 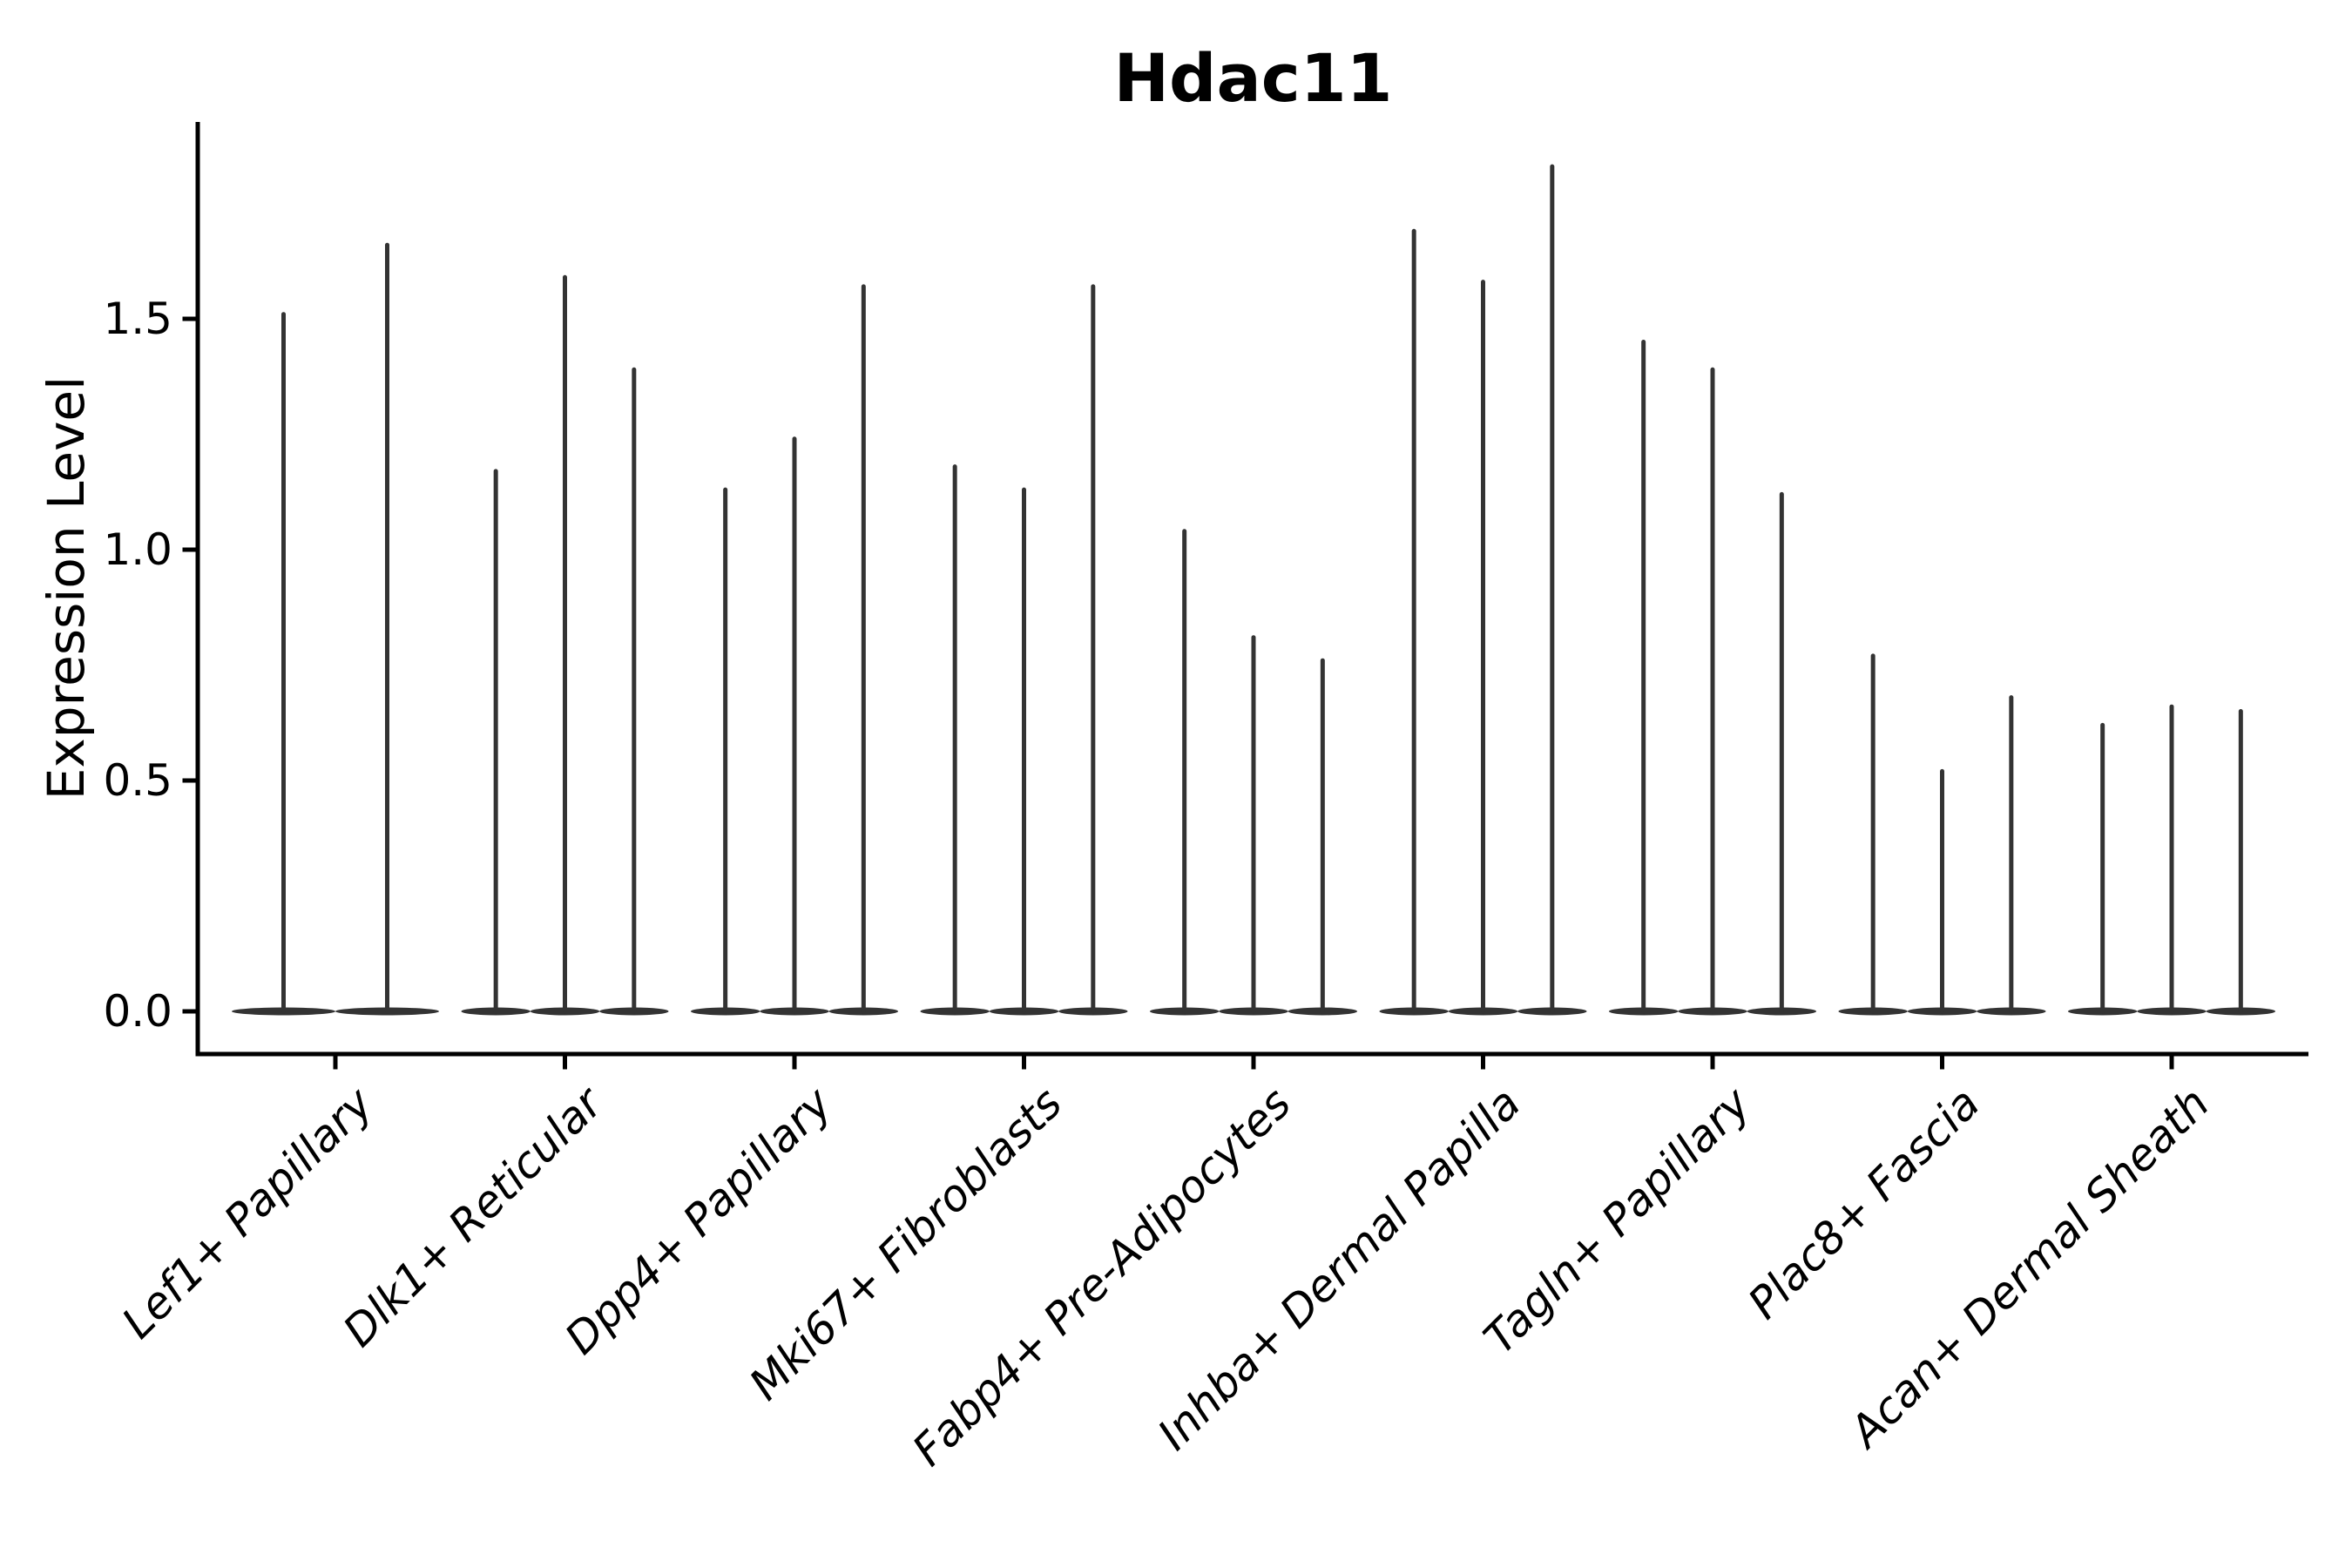 I want to click on y-tick-label: 0.0, so click(x=137, y=1012).